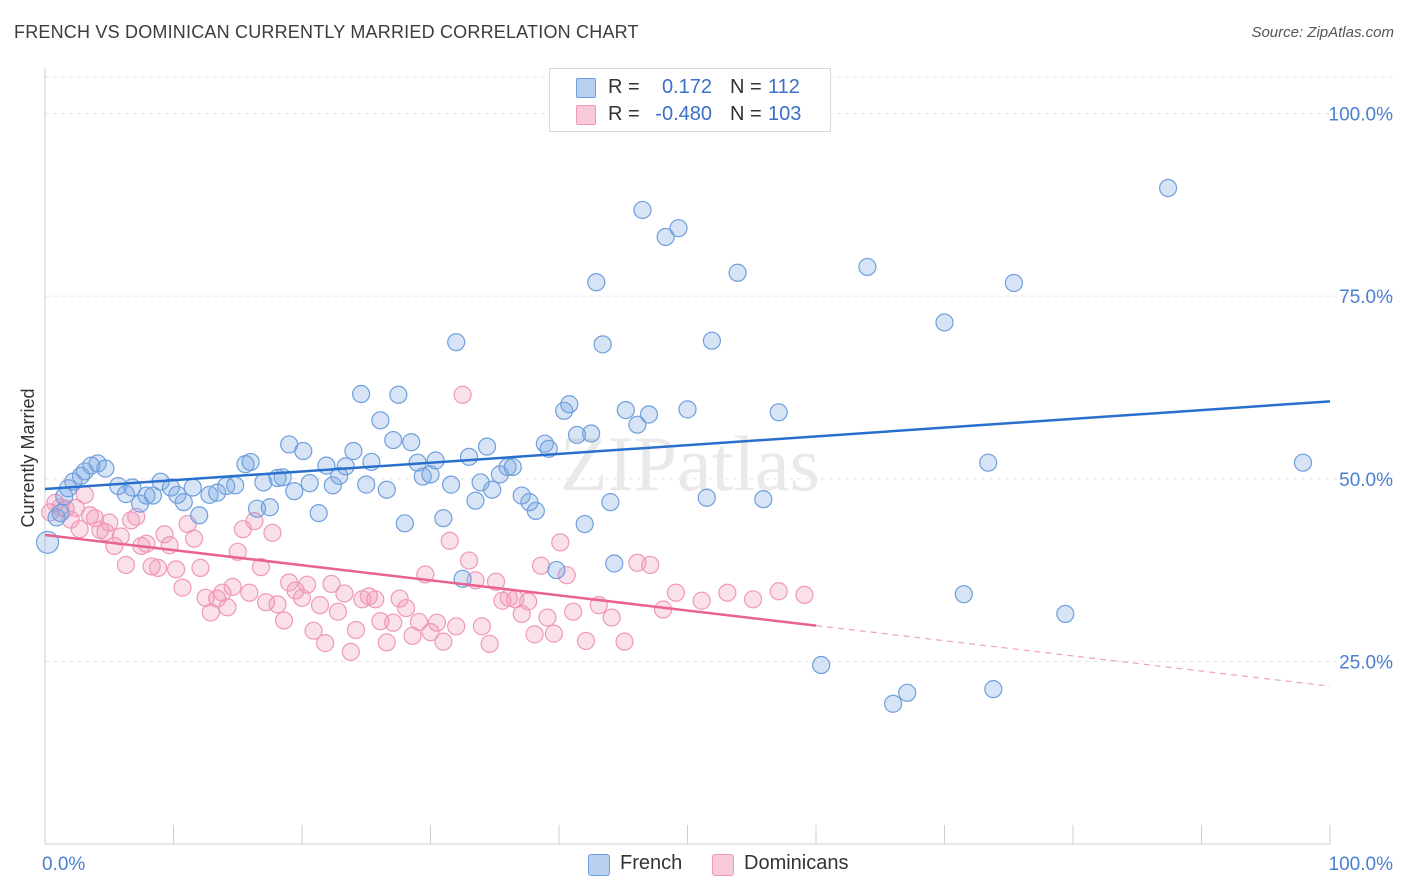 The image size is (1406, 892). Describe the element at coordinates (430, 580) in the screenshot. I see `dominican-trend-line` at that location.